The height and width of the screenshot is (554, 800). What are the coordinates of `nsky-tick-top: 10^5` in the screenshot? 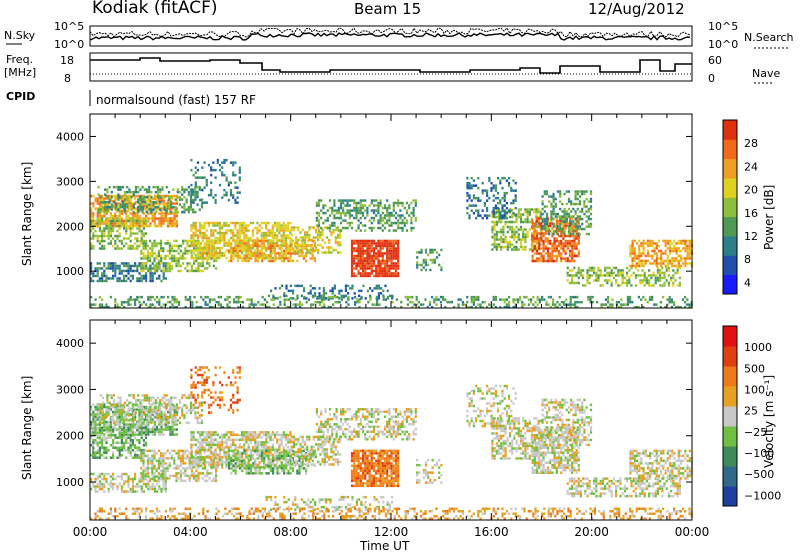 It's located at (69, 26).